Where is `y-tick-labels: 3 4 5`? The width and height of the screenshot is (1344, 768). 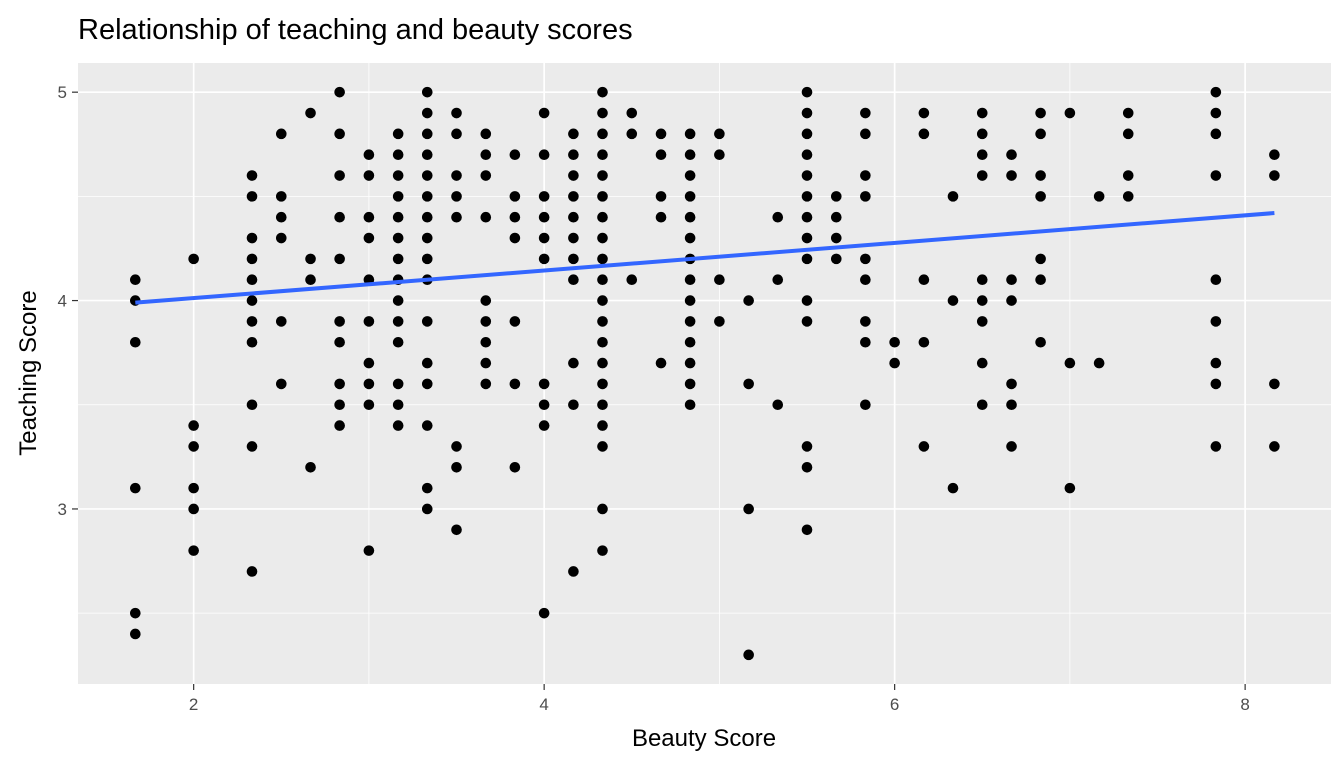 y-tick-labels: 3 4 5 is located at coordinates (62, 301).